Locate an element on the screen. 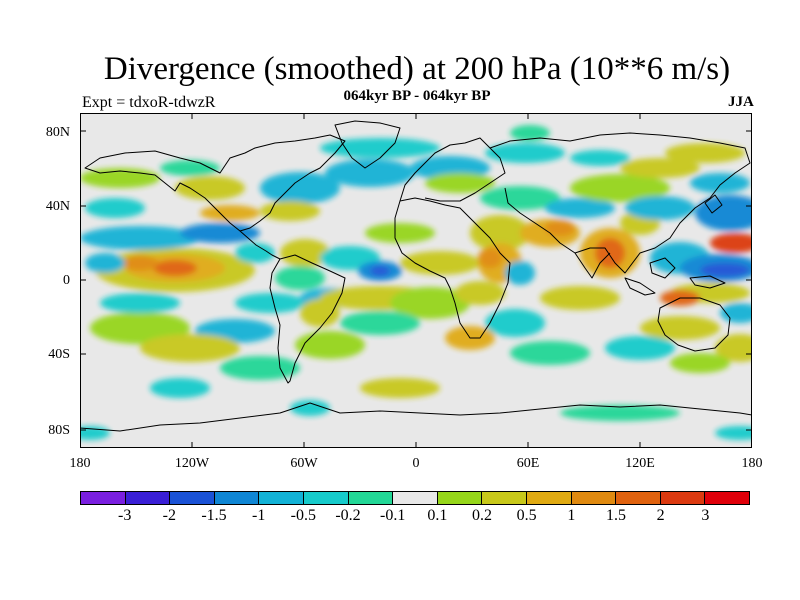 The width and height of the screenshot is (800, 600). coastline-australia is located at coordinates (694, 324).